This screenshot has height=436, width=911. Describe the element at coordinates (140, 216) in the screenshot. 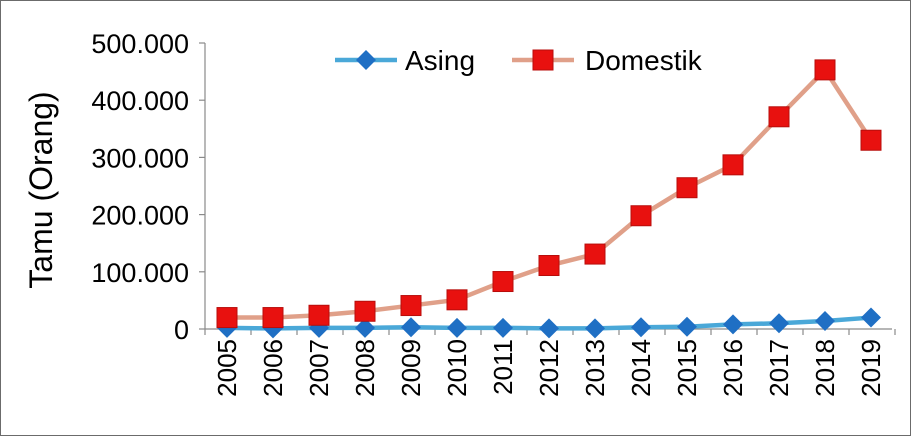

I see `y-tick-label: 200.000` at that location.